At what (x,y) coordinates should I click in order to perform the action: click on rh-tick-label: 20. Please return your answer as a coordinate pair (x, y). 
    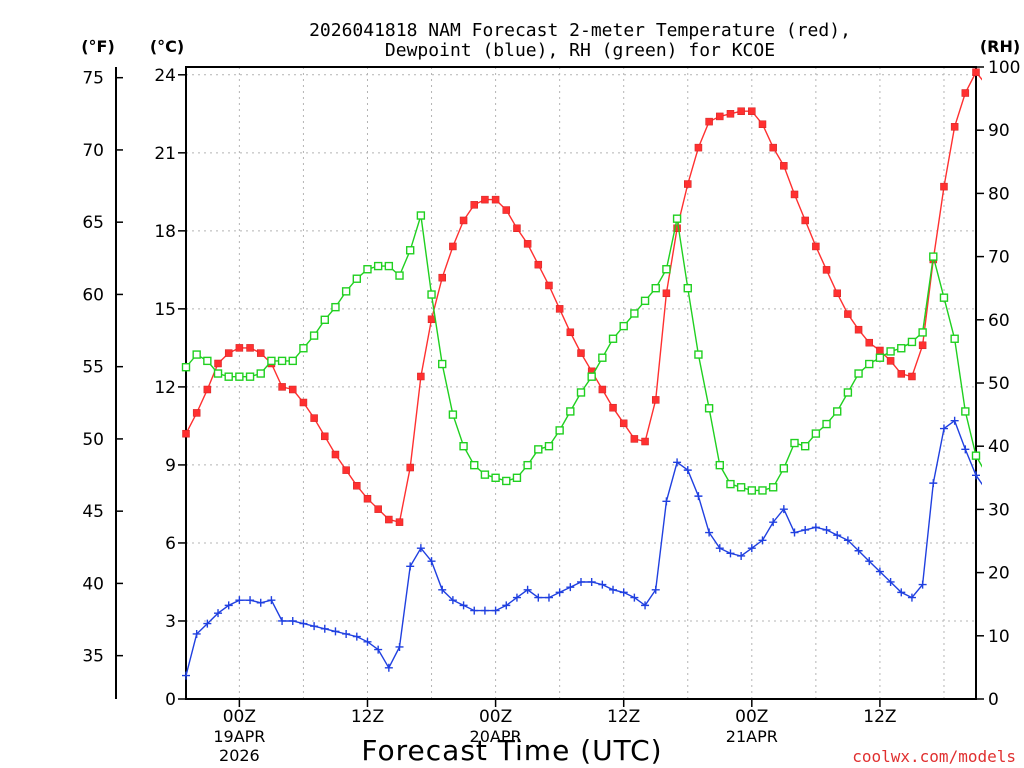
    Looking at the image, I should click on (999, 574).